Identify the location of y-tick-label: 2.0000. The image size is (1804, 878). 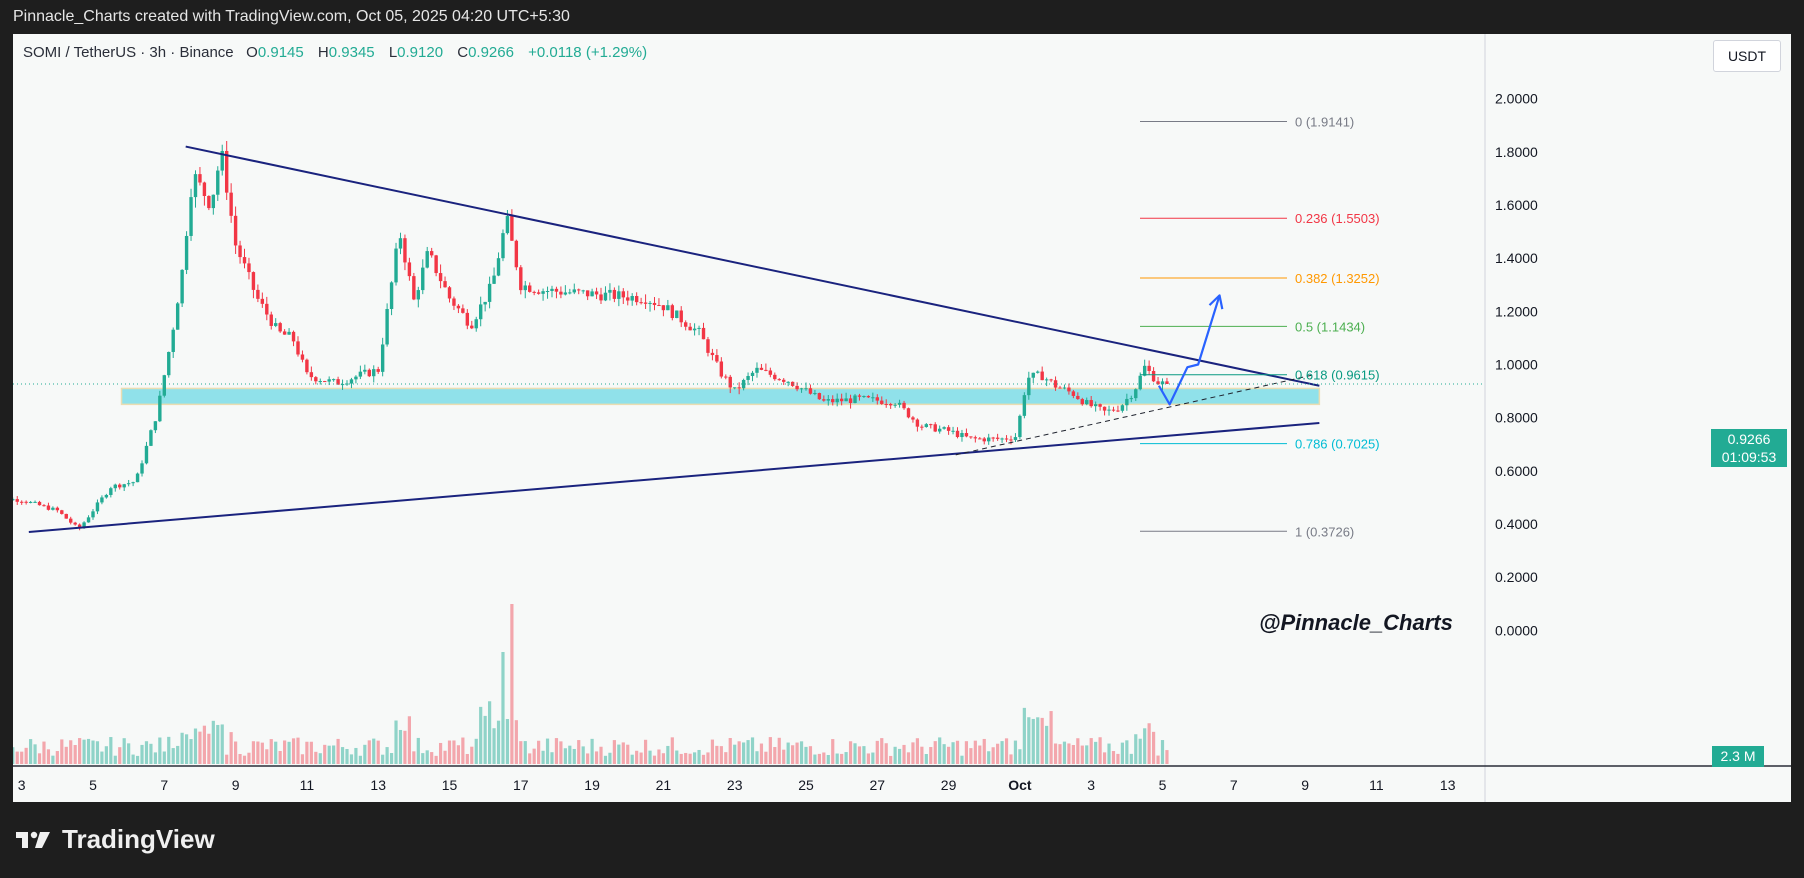
(1516, 99).